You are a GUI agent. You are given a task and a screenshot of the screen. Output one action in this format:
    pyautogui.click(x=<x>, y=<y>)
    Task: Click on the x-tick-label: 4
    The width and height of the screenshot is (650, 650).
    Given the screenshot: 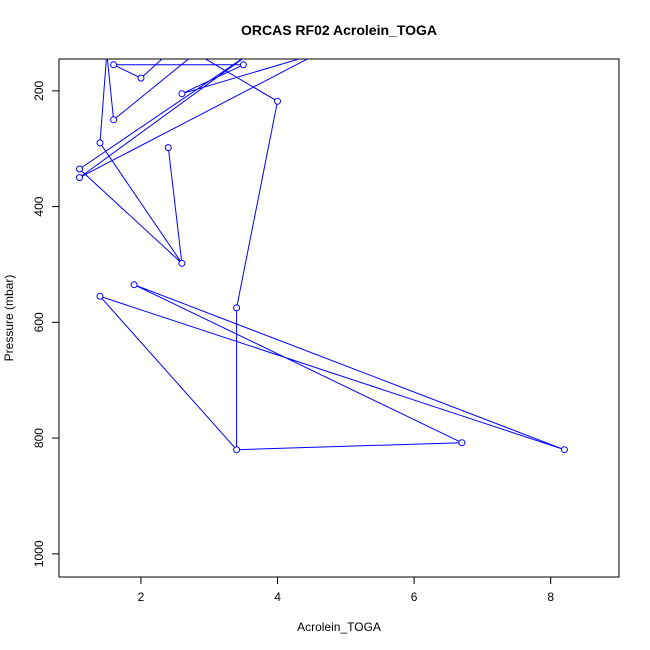 What is the action you would take?
    pyautogui.click(x=277, y=597)
    